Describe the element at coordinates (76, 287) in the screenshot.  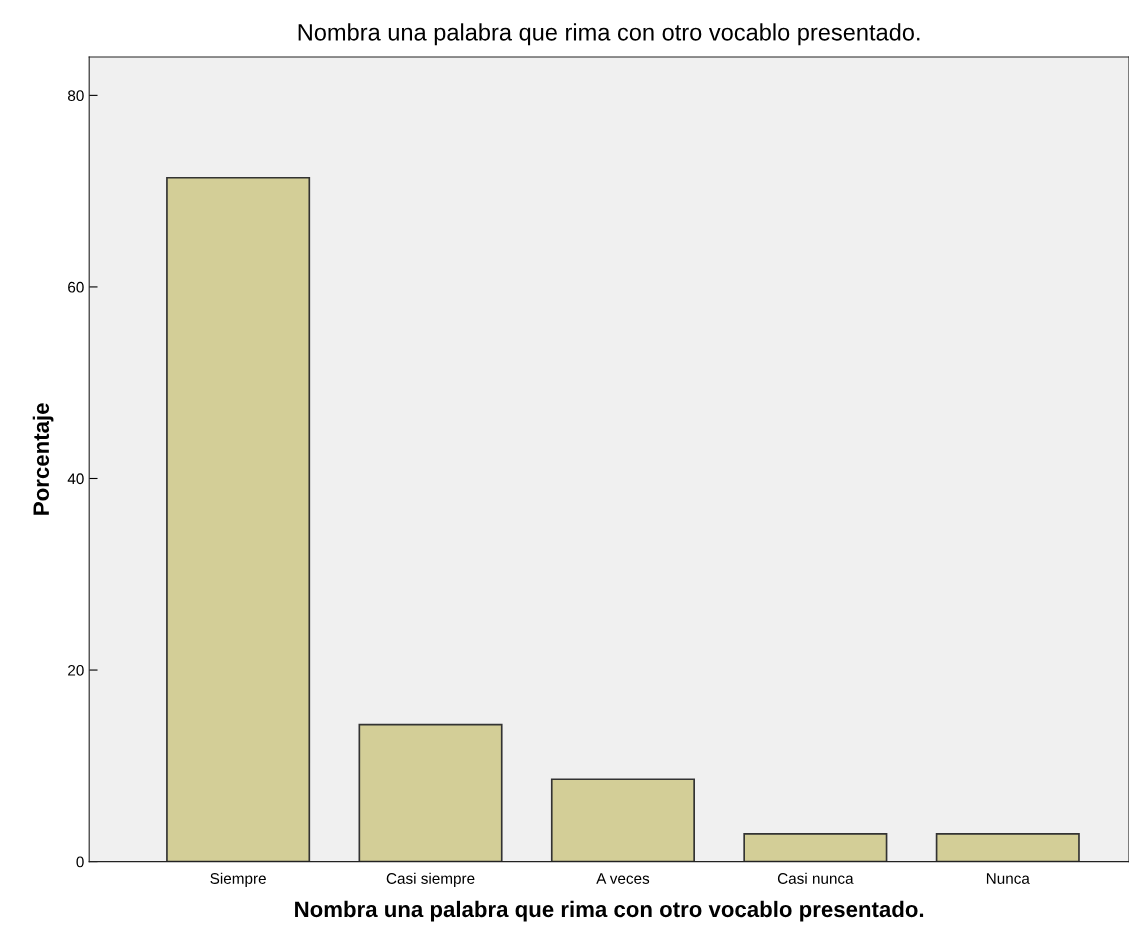
I see `y-tick-label: 60` at that location.